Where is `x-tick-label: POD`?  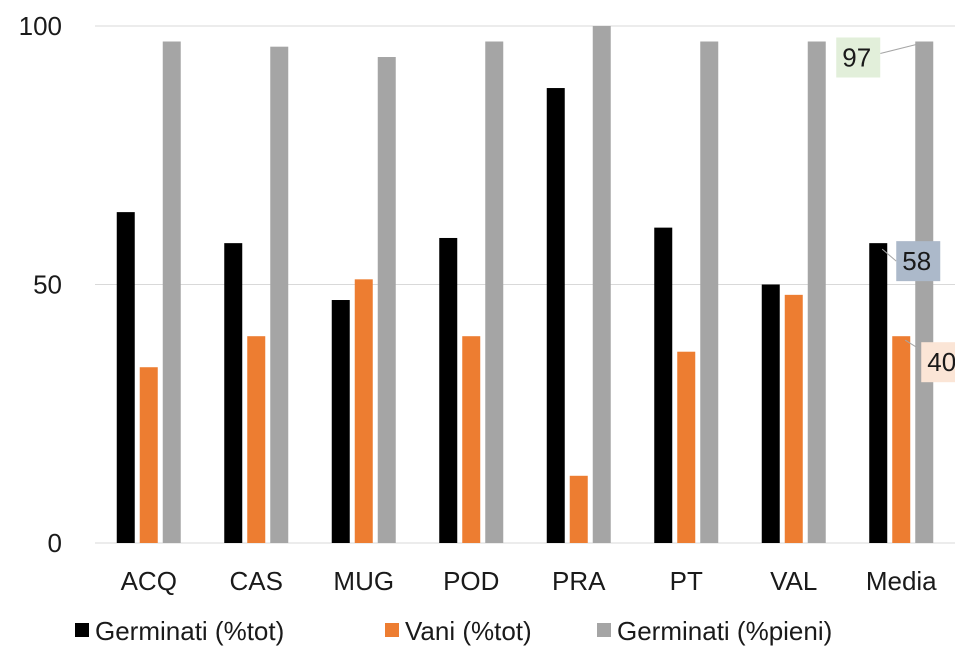
x-tick-label: POD is located at coordinates (471, 581).